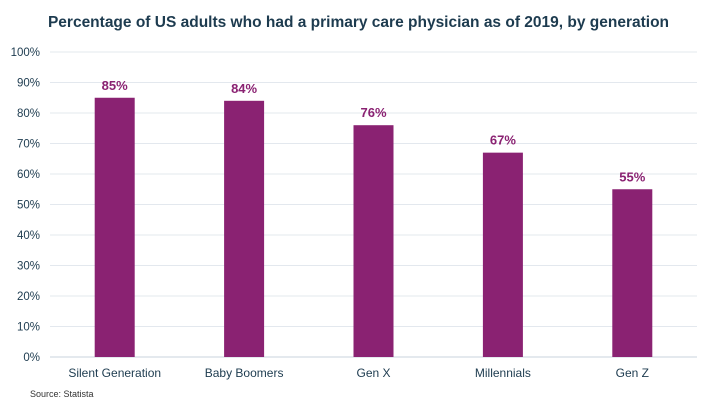 The width and height of the screenshot is (717, 405). I want to click on y-tick-label: 90%, so click(28, 84).